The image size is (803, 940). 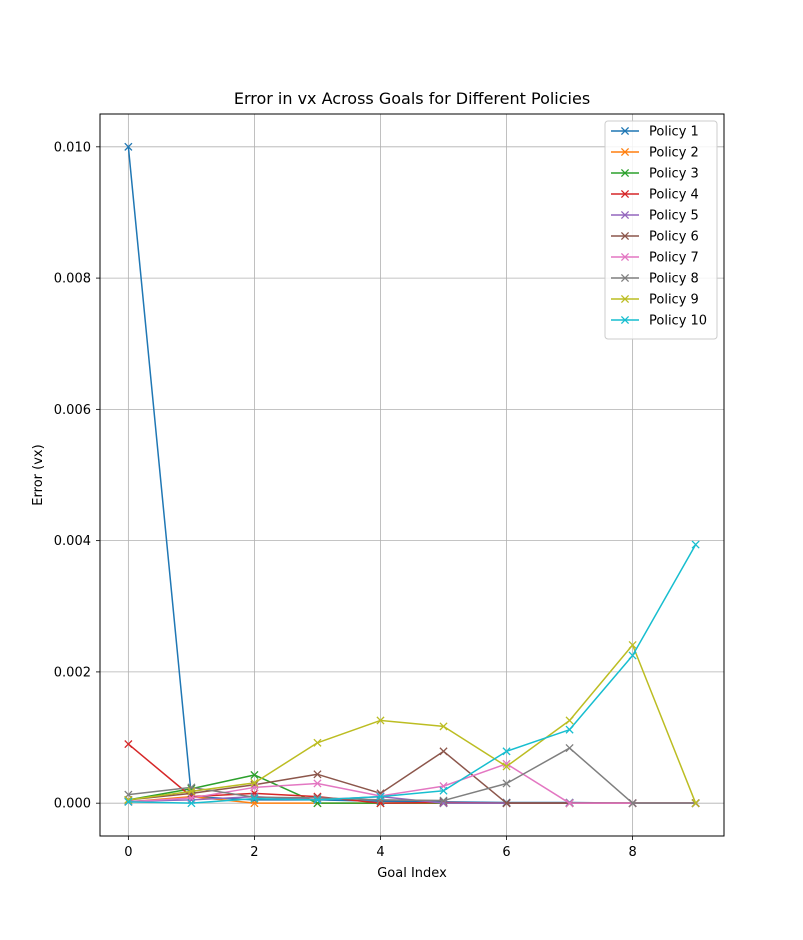 I want to click on legend-item: Policy 10, so click(x=659, y=321).